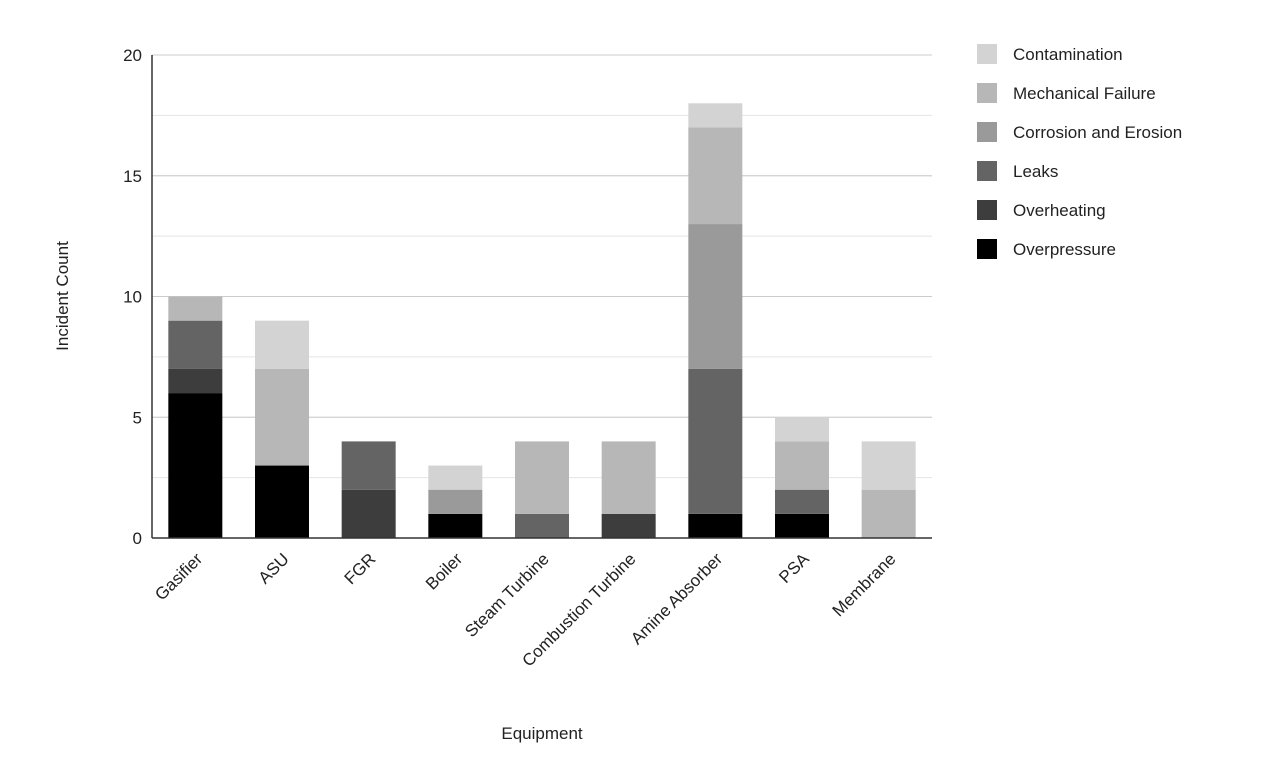 Image resolution: width=1276 pixels, height=780 pixels. I want to click on bar-amine-absorber-mechanical-failure, so click(715, 176).